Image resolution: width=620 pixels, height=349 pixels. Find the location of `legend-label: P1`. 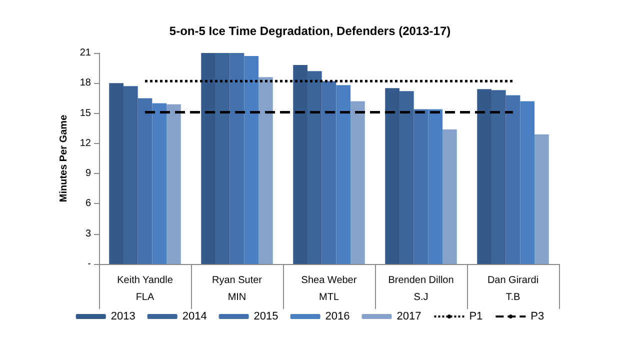

legend-label: P1 is located at coordinates (476, 316).